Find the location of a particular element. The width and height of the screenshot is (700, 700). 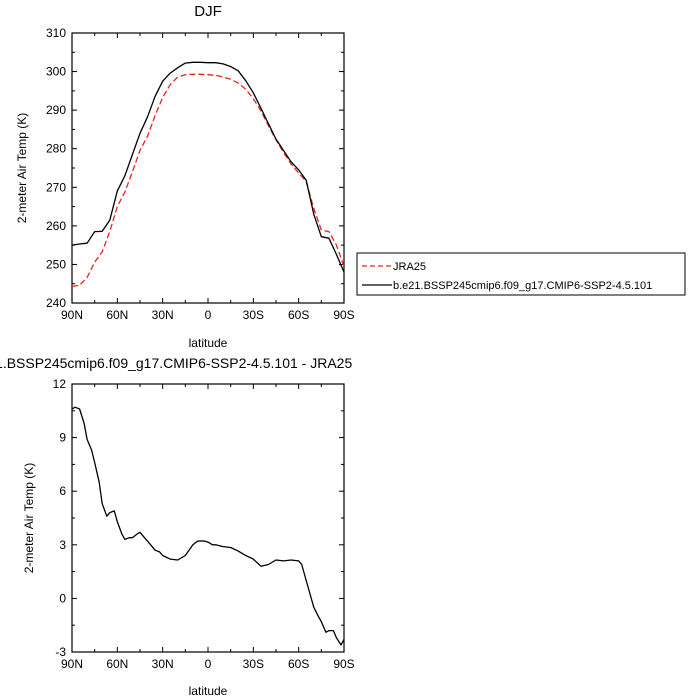

bottom-x-tick-label: 60S is located at coordinates (298, 664).